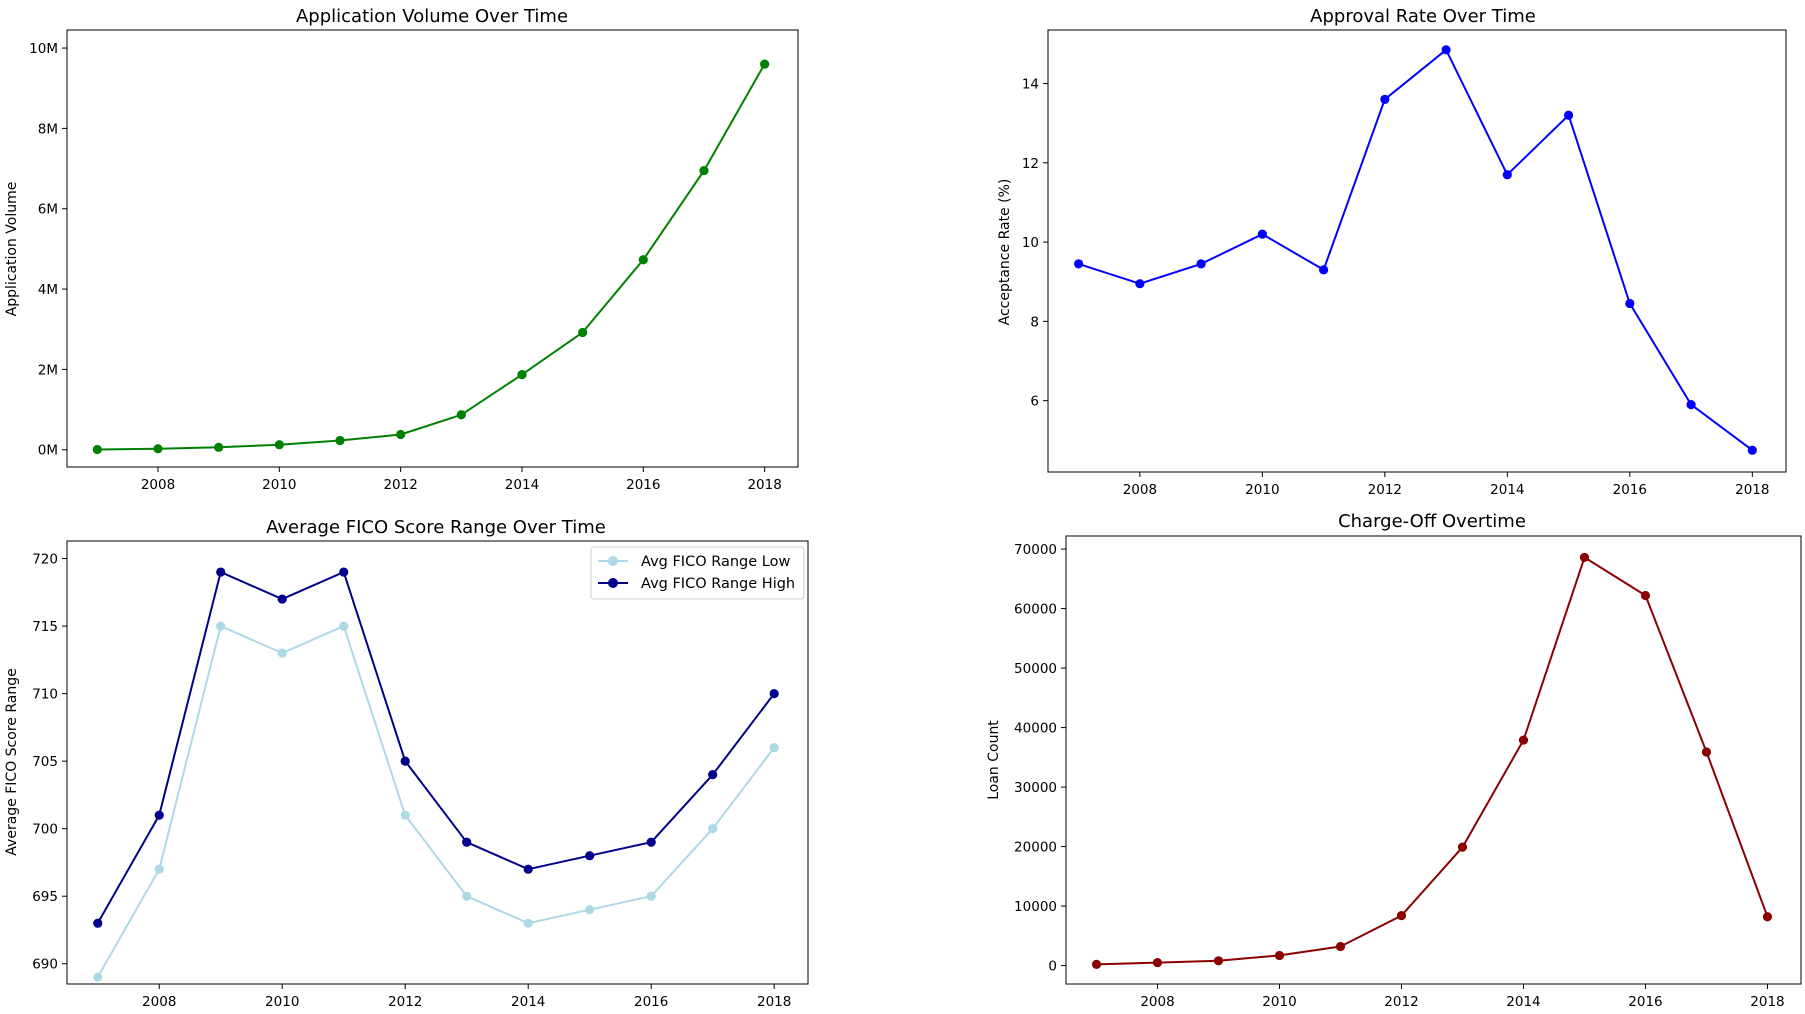  Describe the element at coordinates (1035, 729) in the screenshot. I see `y-tick-label: 40000` at that location.